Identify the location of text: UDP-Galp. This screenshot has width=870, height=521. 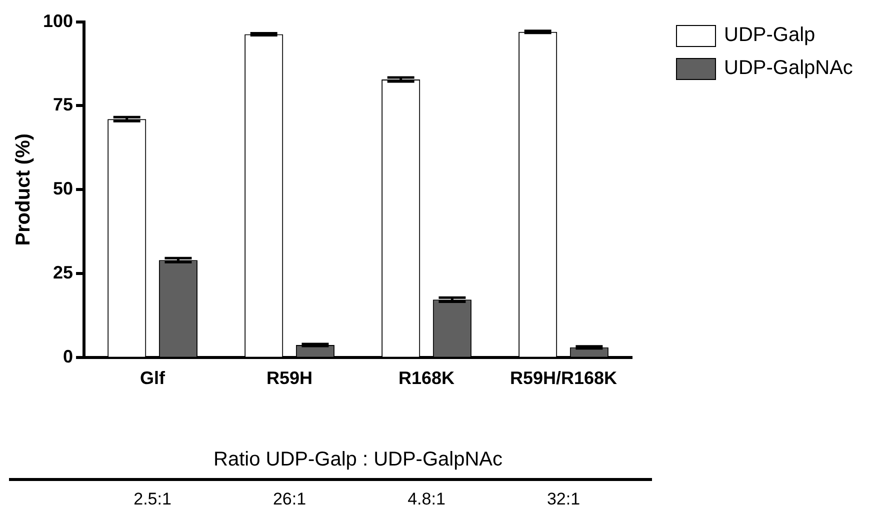
(770, 35).